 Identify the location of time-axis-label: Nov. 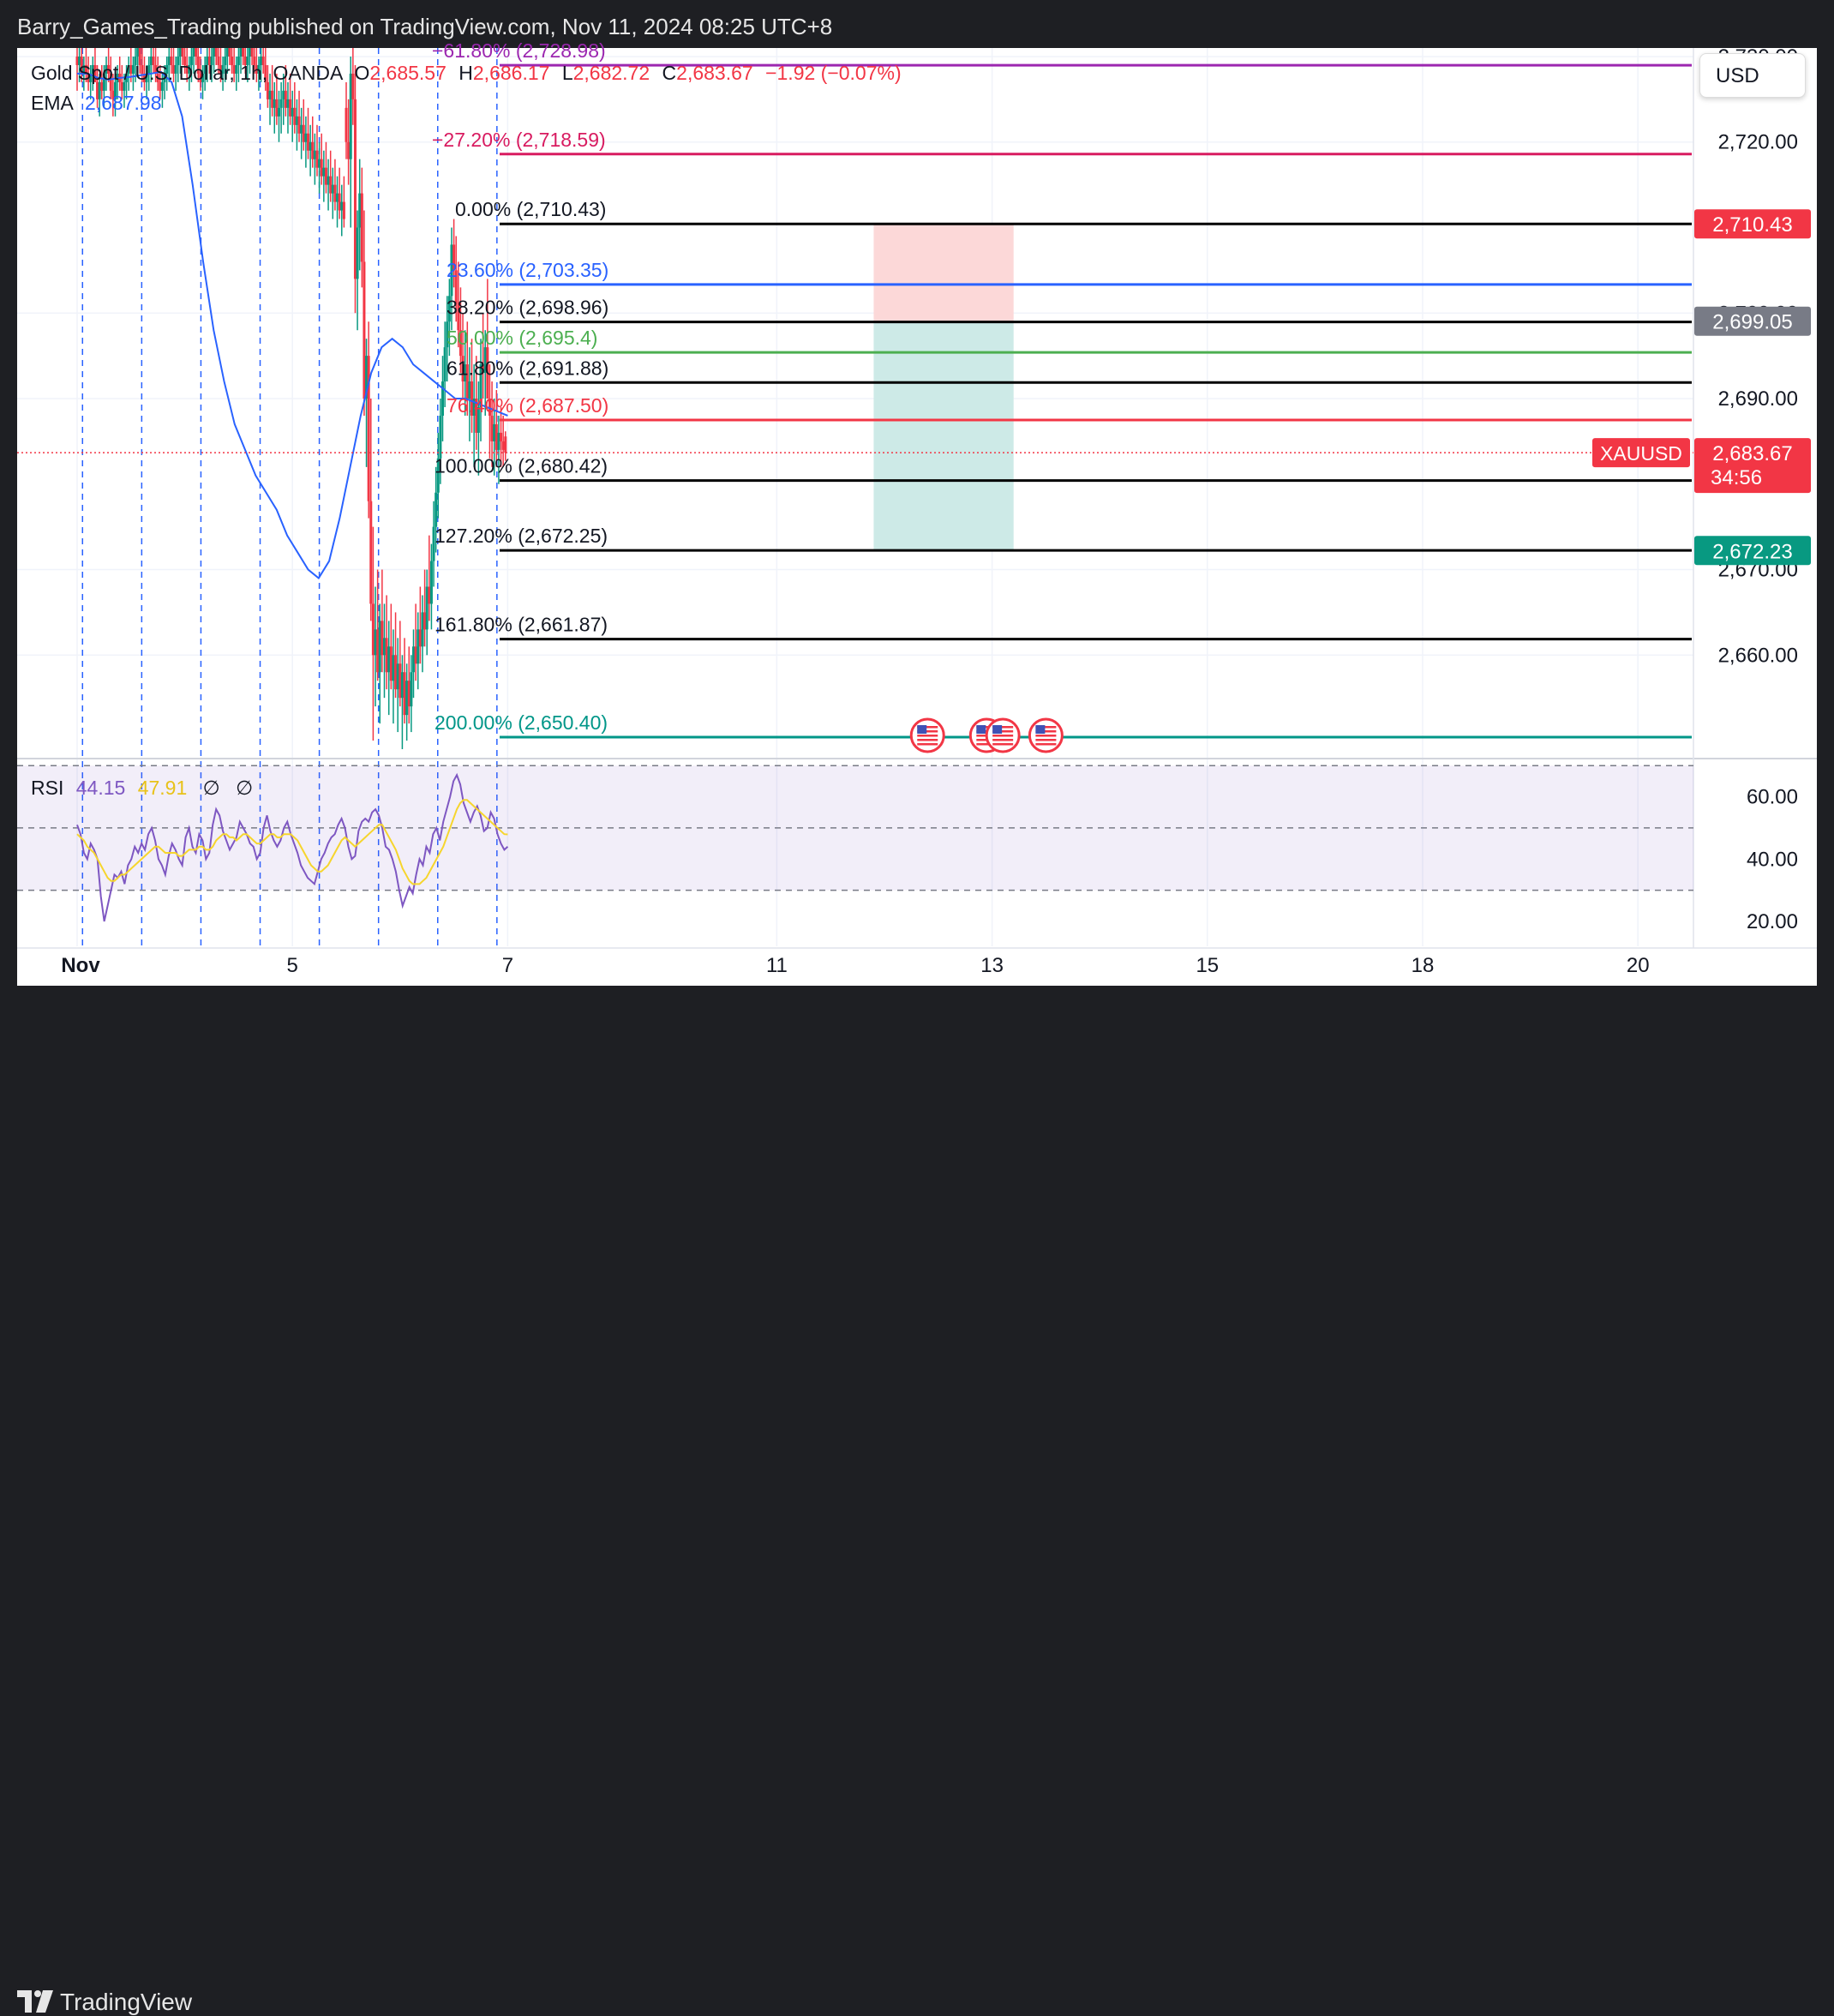
(80, 965).